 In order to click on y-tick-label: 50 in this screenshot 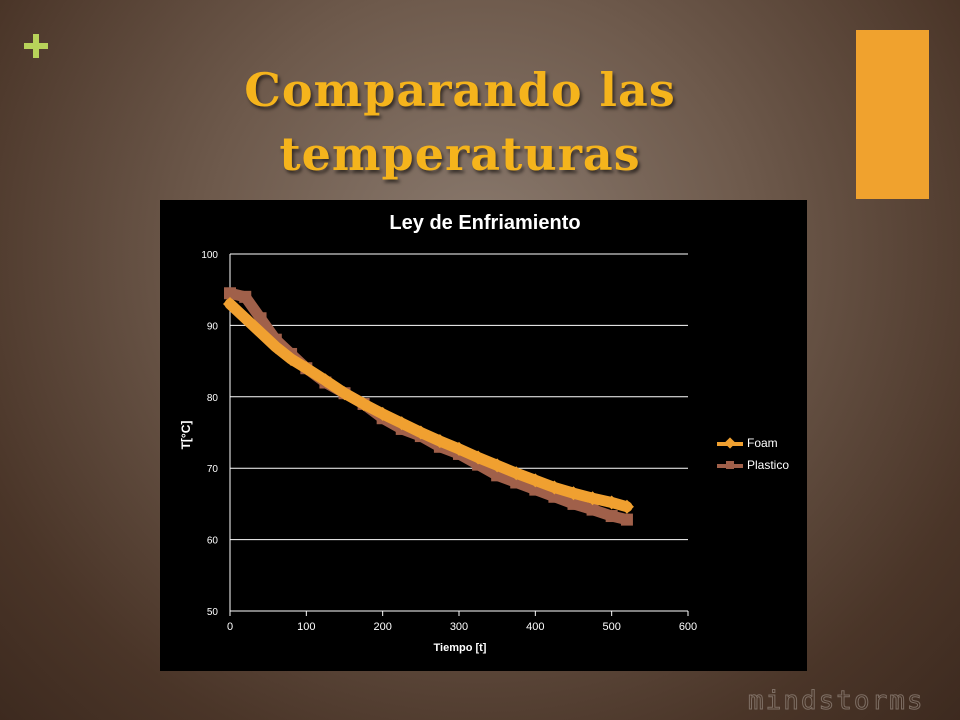, I will do `click(213, 612)`.